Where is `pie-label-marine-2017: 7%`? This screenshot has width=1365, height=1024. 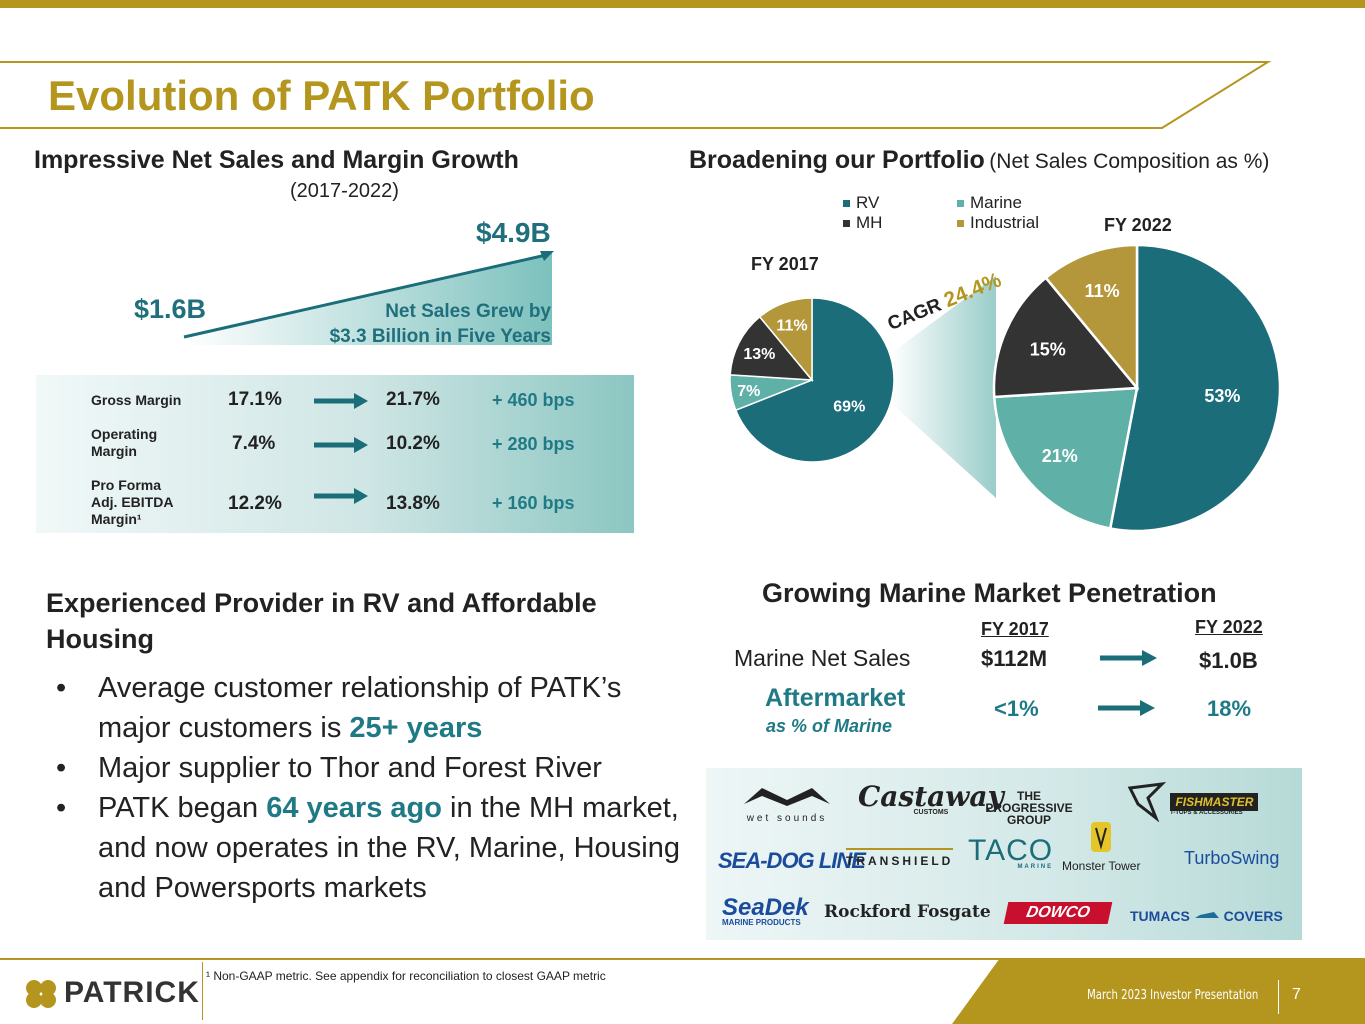
pie-label-marine-2017: 7% is located at coordinates (748, 391).